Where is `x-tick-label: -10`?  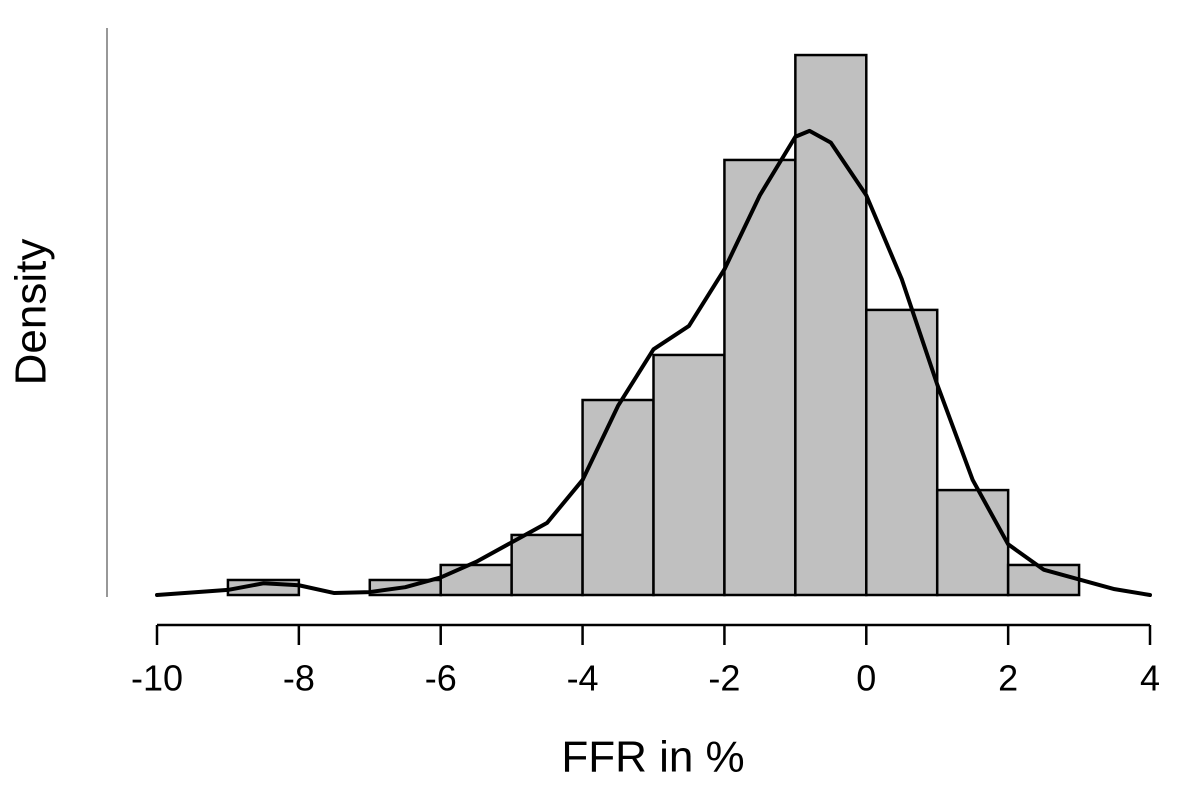
x-tick-label: -10 is located at coordinates (157, 678).